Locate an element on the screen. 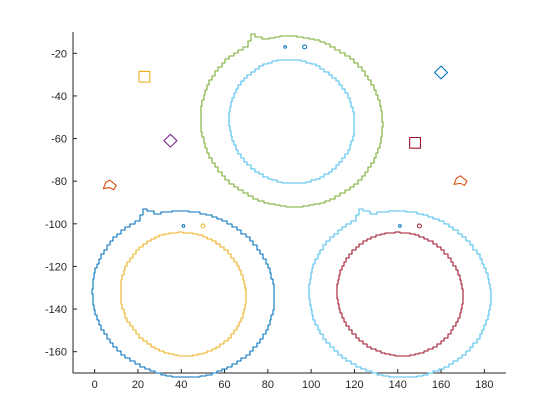 The width and height of the screenshot is (560, 420). y-tick-label: -140 is located at coordinates (56, 310).